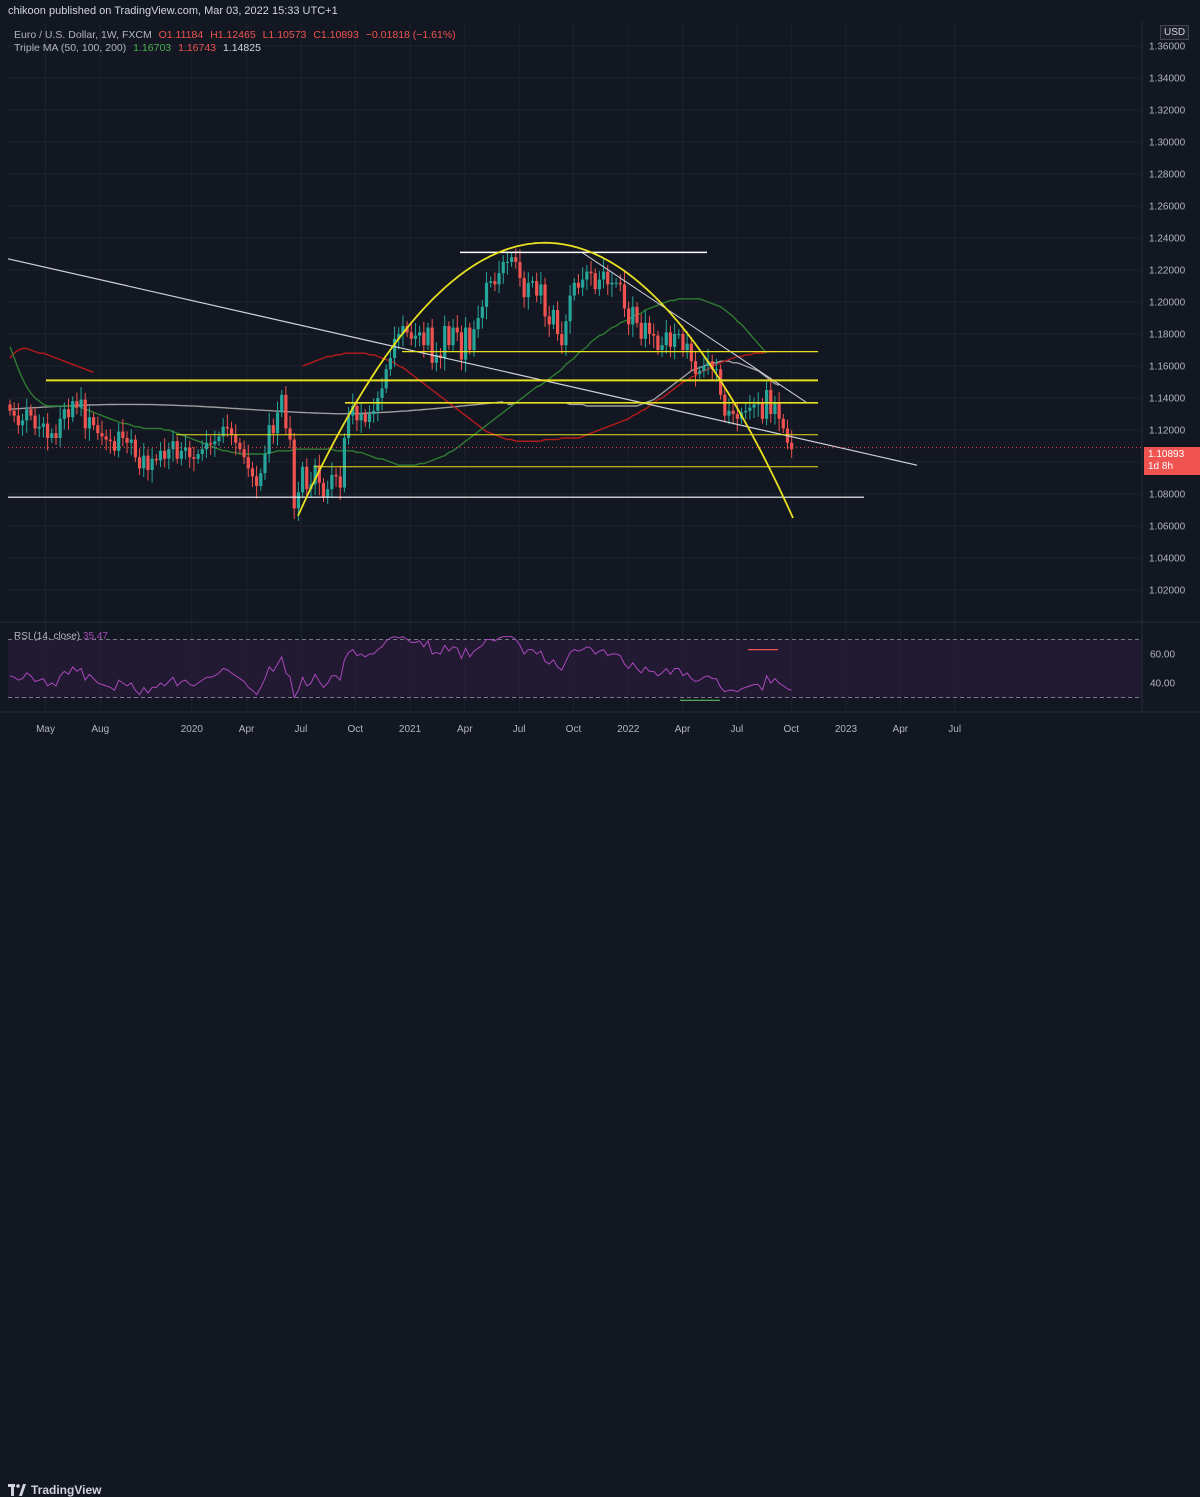  I want to click on bar-countdown: 1d 8h, so click(1161, 466).